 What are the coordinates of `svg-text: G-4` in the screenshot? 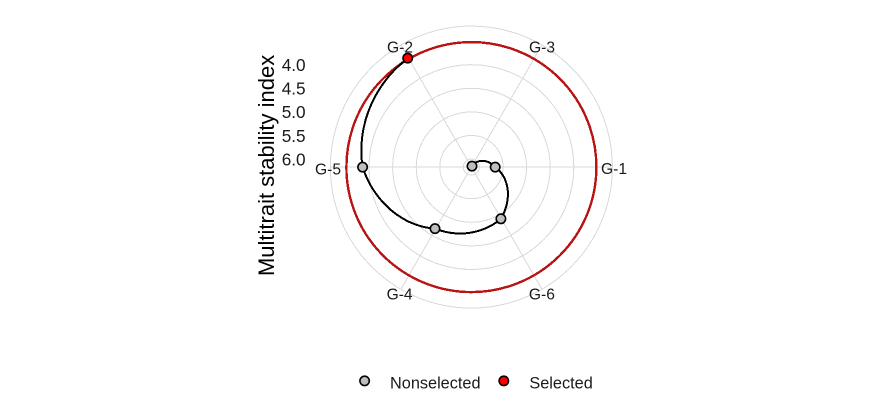 It's located at (400, 294).